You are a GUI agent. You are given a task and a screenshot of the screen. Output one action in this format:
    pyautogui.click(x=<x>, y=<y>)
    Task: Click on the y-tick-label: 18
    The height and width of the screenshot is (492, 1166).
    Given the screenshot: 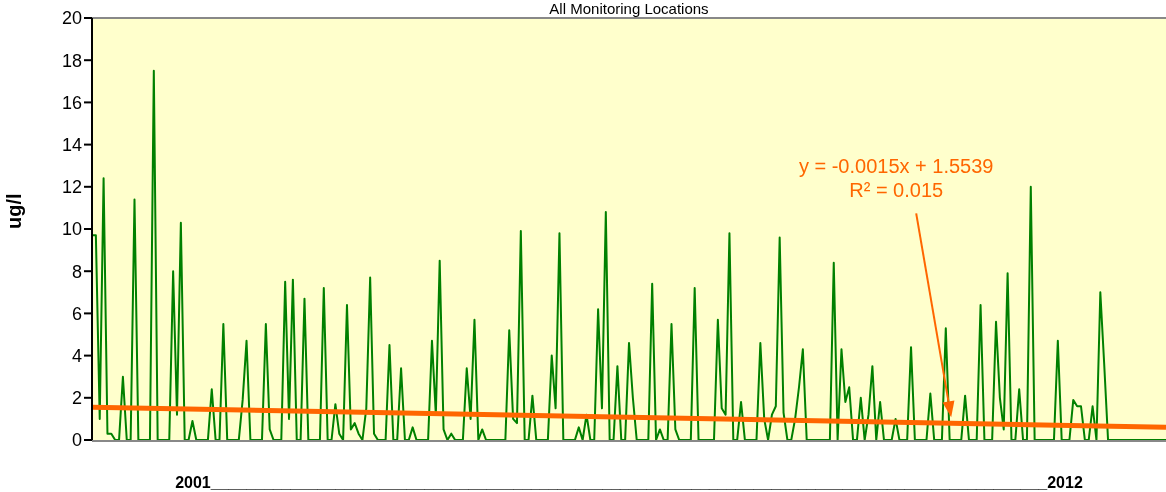 What is the action you would take?
    pyautogui.click(x=71, y=60)
    